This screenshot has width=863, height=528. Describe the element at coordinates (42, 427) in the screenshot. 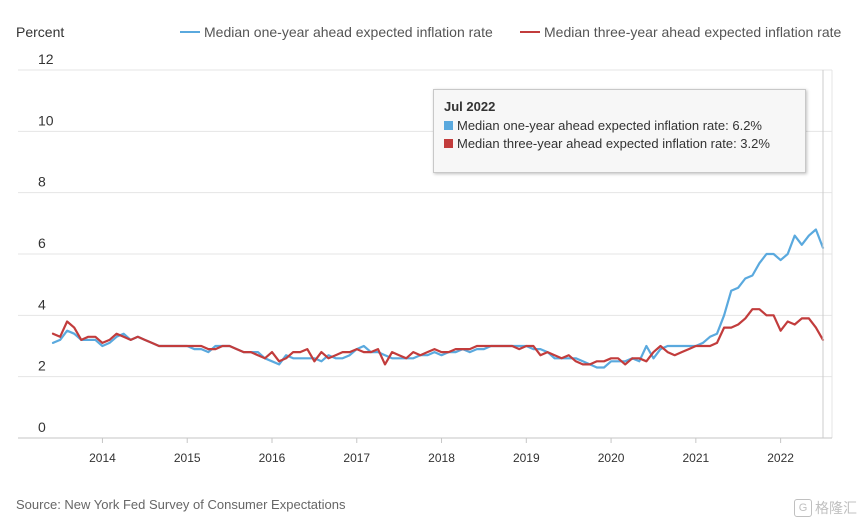

I see `y-tick-label: 0` at that location.